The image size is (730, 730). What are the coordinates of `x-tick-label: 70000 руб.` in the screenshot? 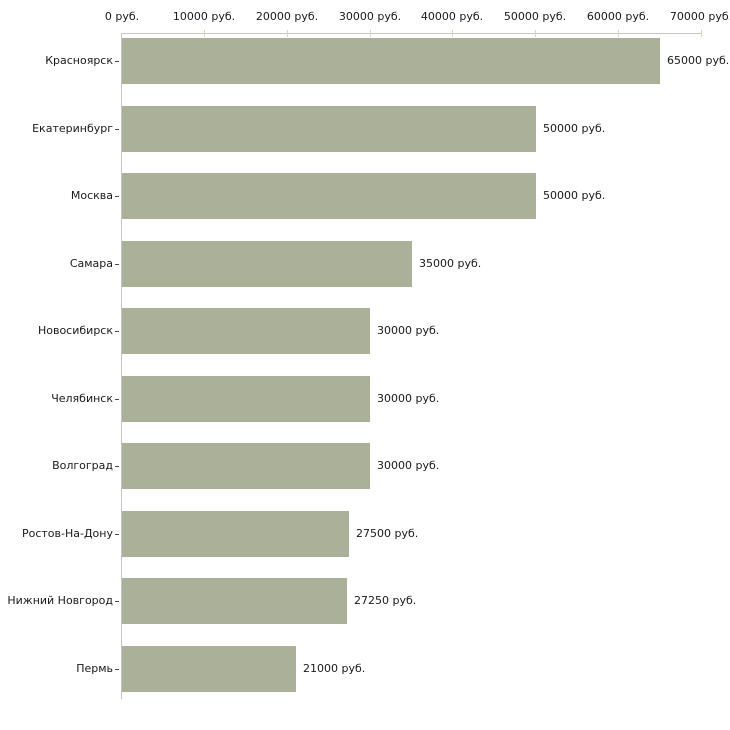 It's located at (699, 16).